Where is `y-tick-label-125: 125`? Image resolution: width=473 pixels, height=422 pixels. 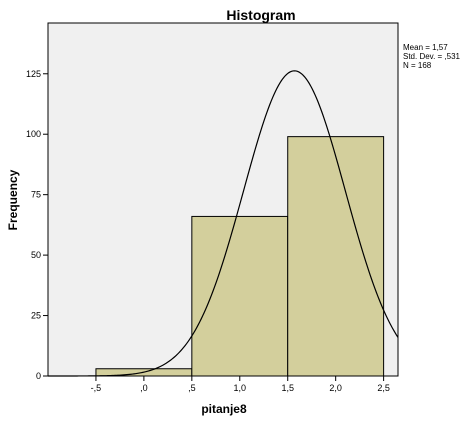
y-tick-label-125: 125 is located at coordinates (33, 74).